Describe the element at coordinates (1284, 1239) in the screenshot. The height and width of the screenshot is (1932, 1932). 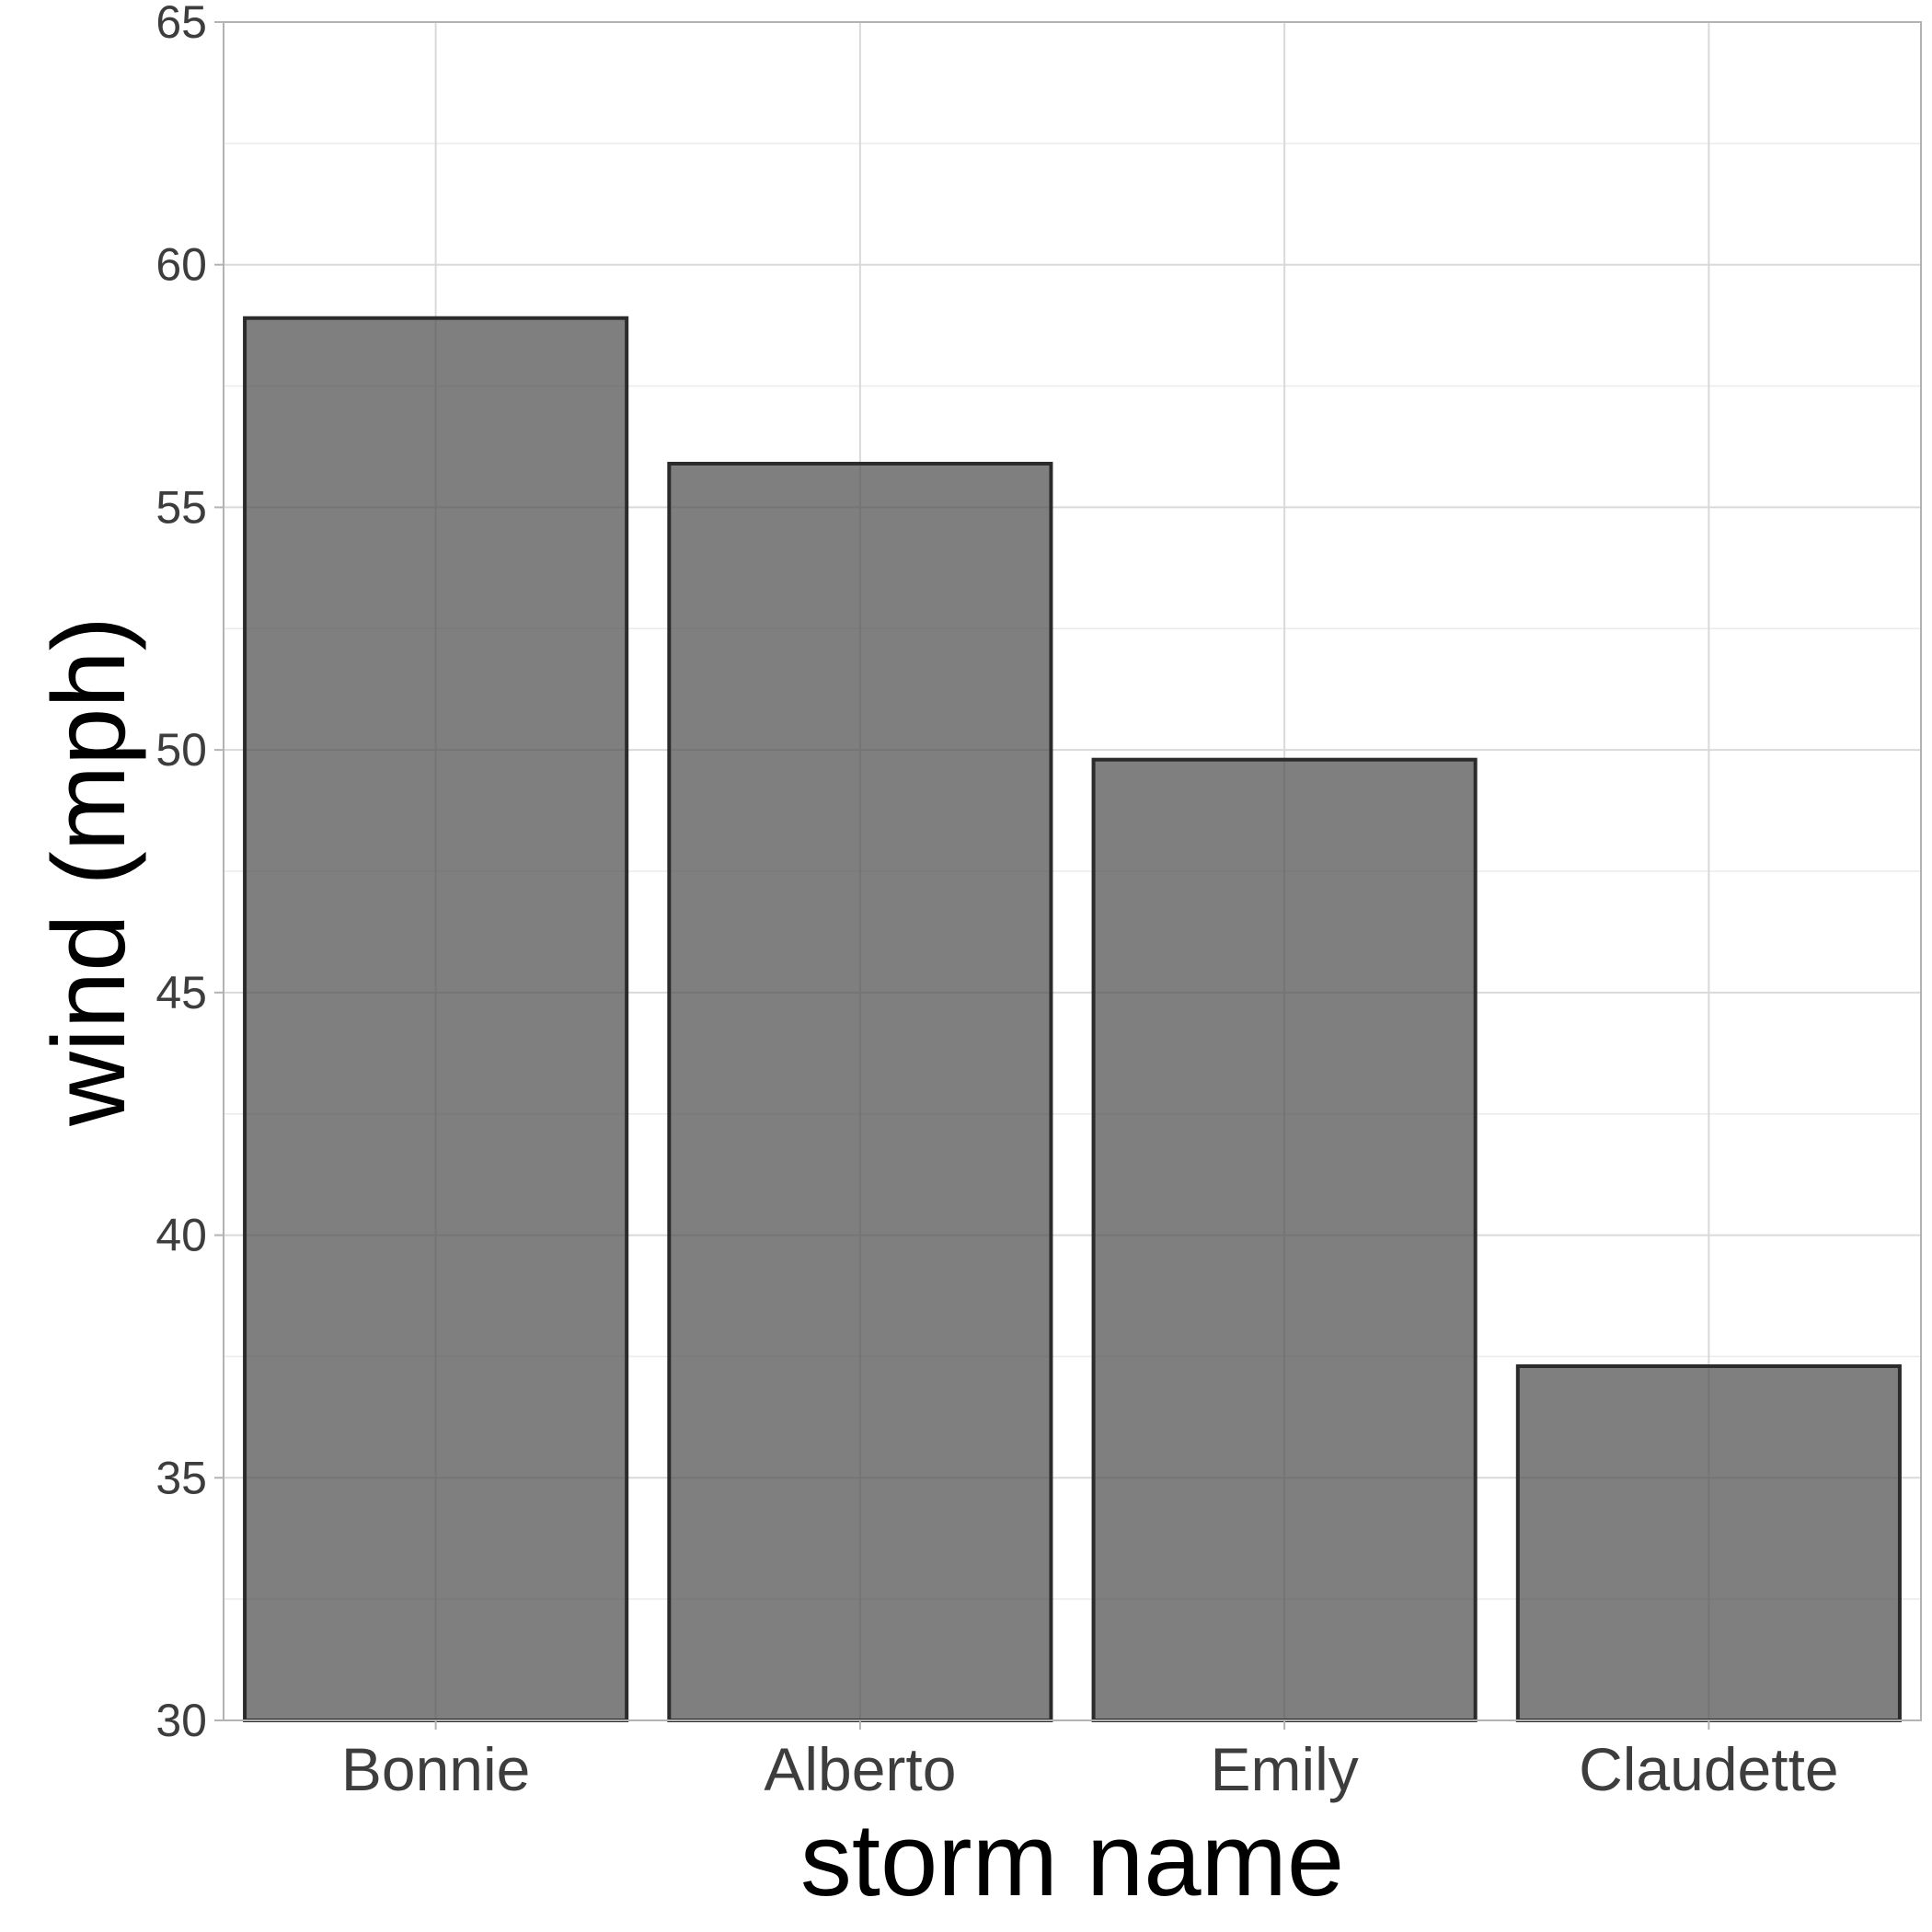
I see `bar-emily` at that location.